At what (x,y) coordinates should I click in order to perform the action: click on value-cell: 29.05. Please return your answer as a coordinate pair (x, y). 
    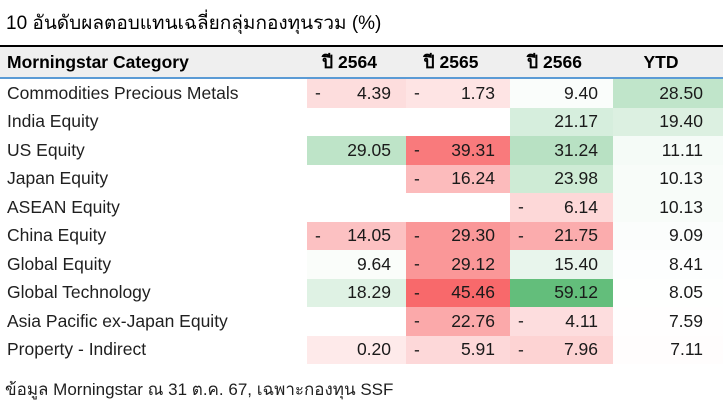
    Looking at the image, I should click on (356, 150).